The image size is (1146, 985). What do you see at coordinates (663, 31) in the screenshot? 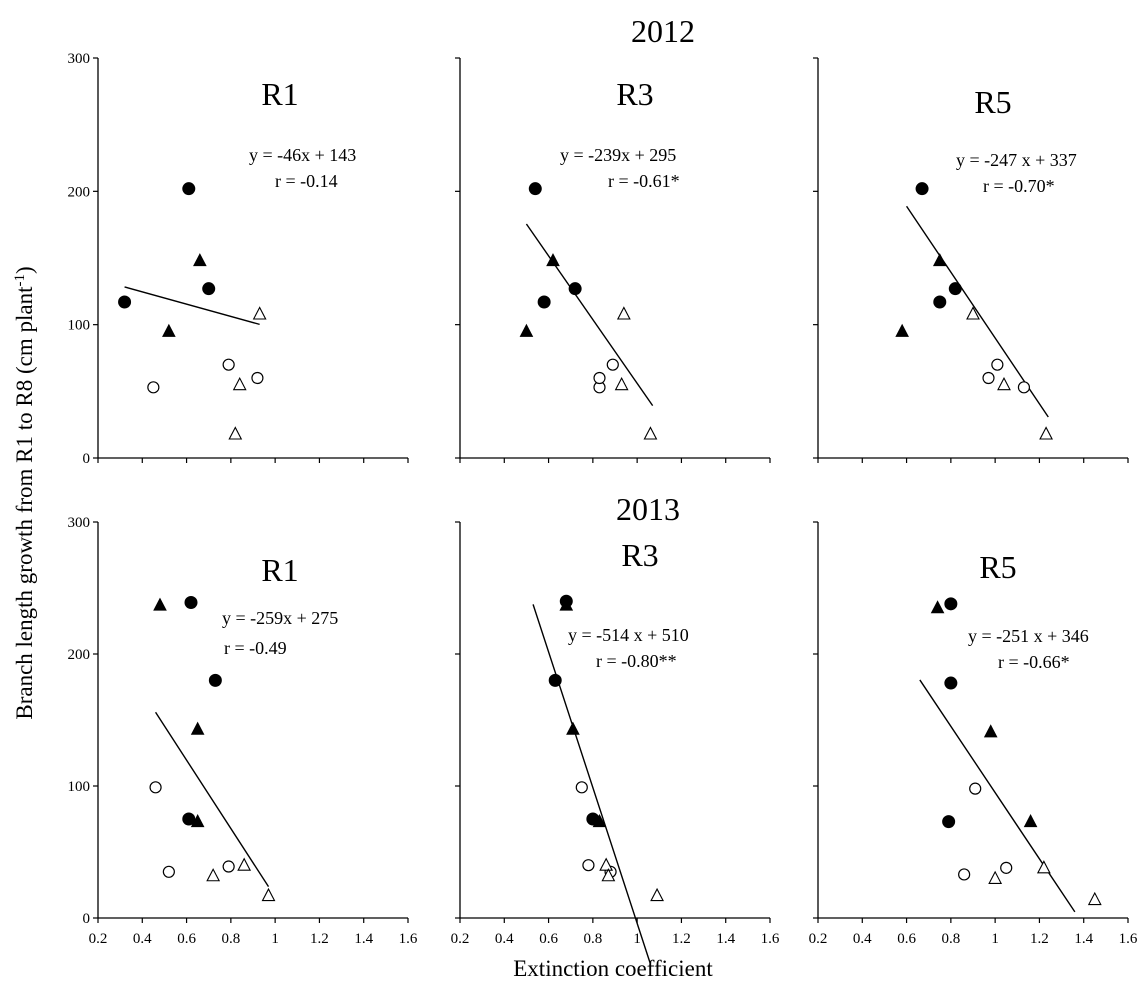
I see `year-label-2012: 2012` at bounding box center [663, 31].